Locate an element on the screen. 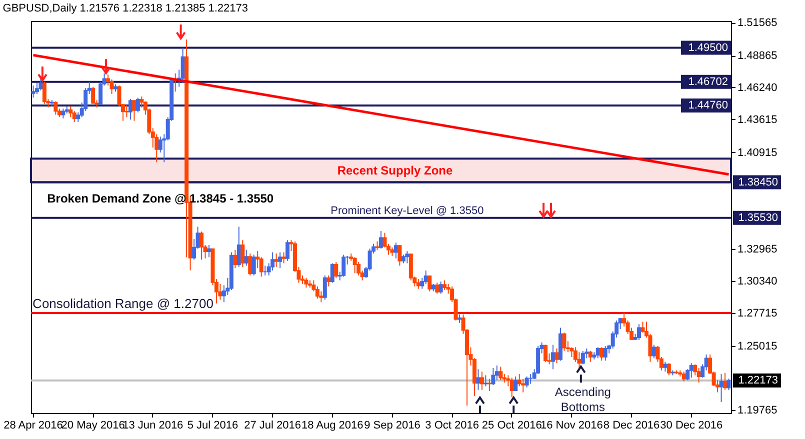 The height and width of the screenshot is (439, 805). y-tick-label: 1.40915 is located at coordinates (758, 152).